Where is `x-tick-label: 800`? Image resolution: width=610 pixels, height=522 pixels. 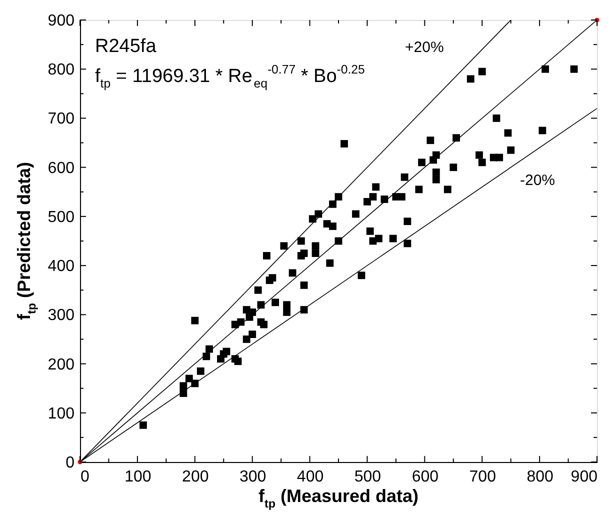 x-tick-label: 800 is located at coordinates (540, 477).